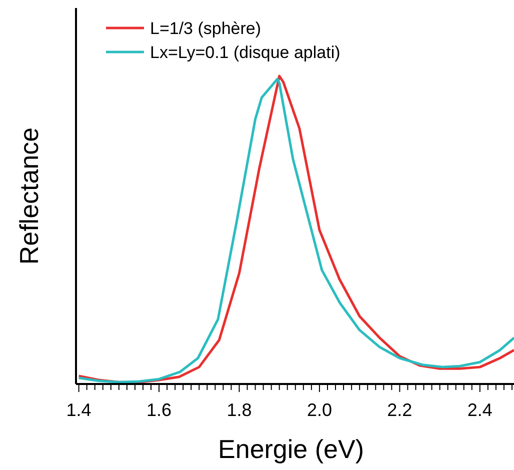 Image resolution: width=514 pixels, height=470 pixels. I want to click on x-tick-label: 2.0, so click(319, 410).